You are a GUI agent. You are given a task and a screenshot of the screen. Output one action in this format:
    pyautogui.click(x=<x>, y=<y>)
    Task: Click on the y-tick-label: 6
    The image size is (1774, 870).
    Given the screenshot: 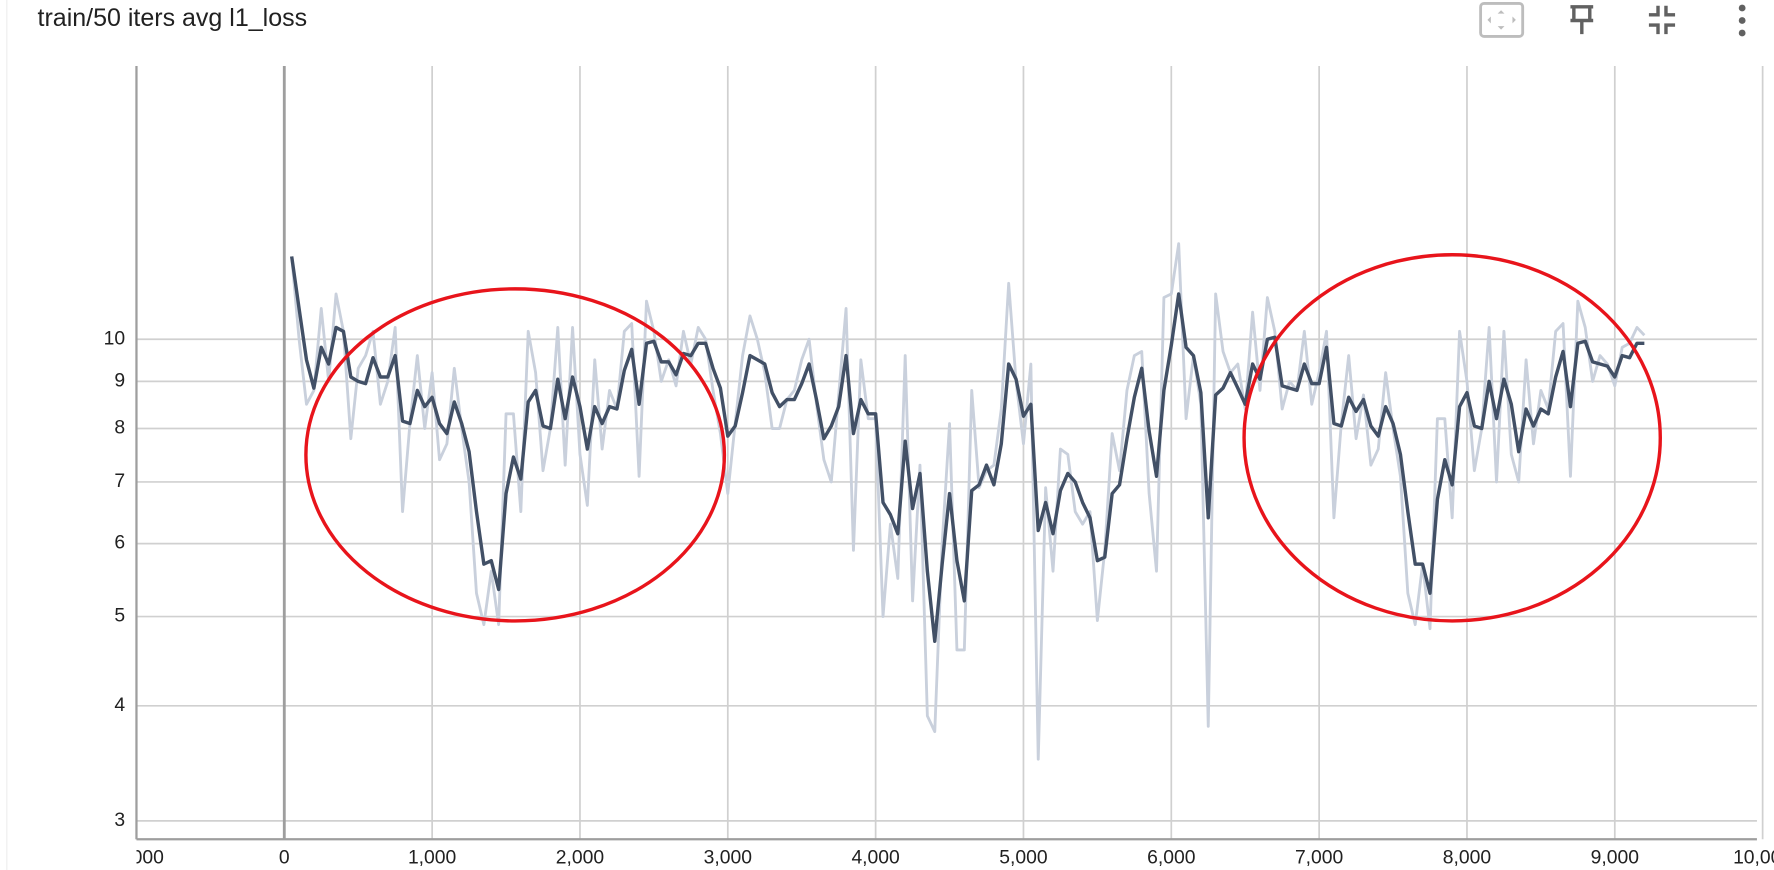 What is the action you would take?
    pyautogui.click(x=119, y=543)
    